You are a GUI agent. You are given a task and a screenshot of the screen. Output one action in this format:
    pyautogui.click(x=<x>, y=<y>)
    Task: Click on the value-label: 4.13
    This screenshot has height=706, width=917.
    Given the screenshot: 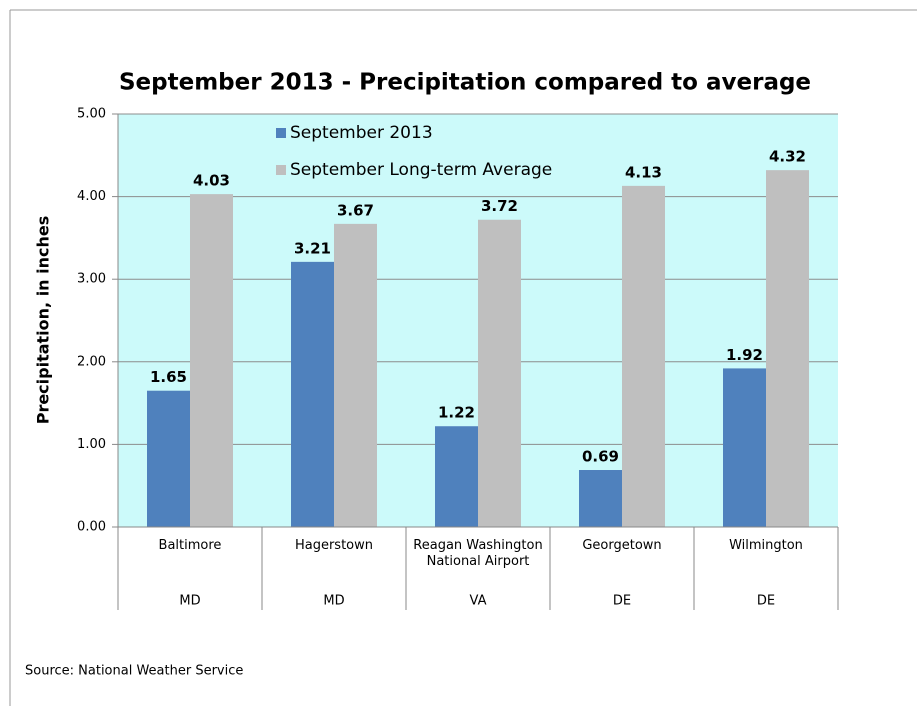 What is the action you would take?
    pyautogui.click(x=643, y=172)
    